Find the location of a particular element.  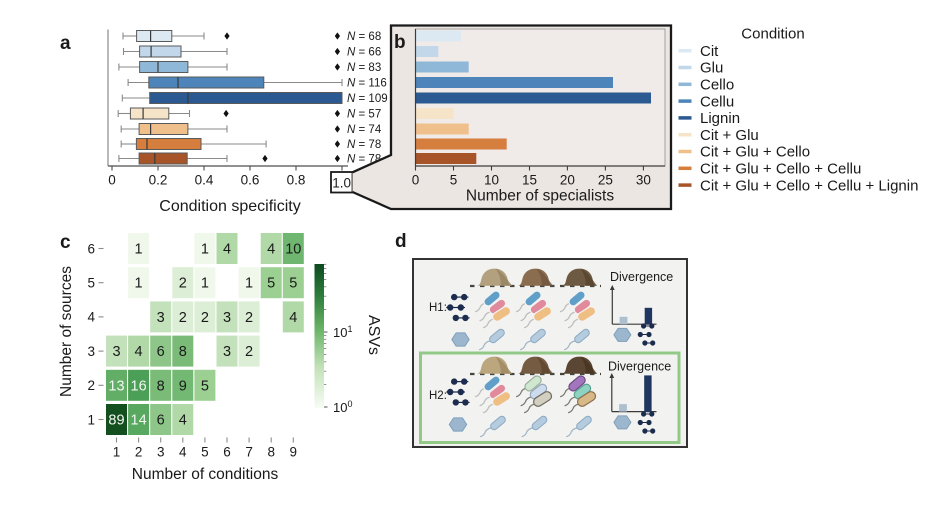

svg-text: N = 116 is located at coordinates (367, 84).